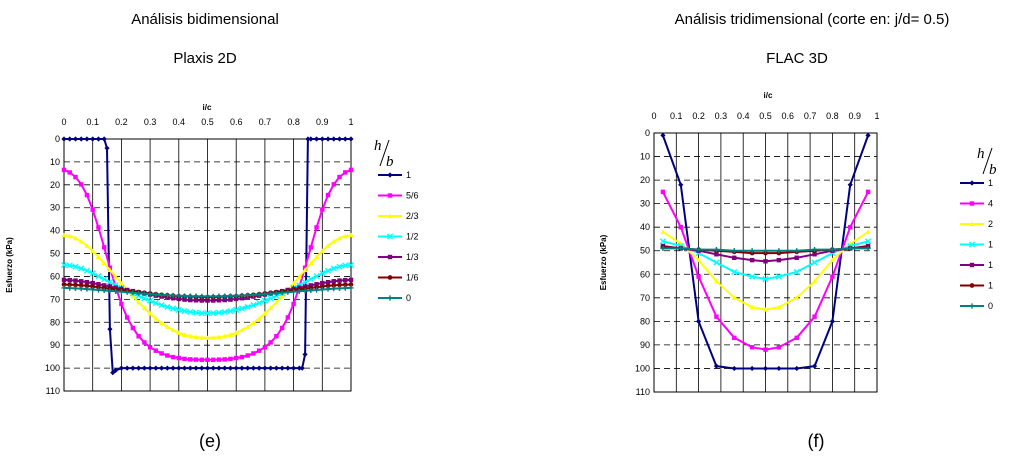 Image resolution: width=1011 pixels, height=457 pixels. I want to click on panel-e-legend-label: 1/2, so click(412, 237).